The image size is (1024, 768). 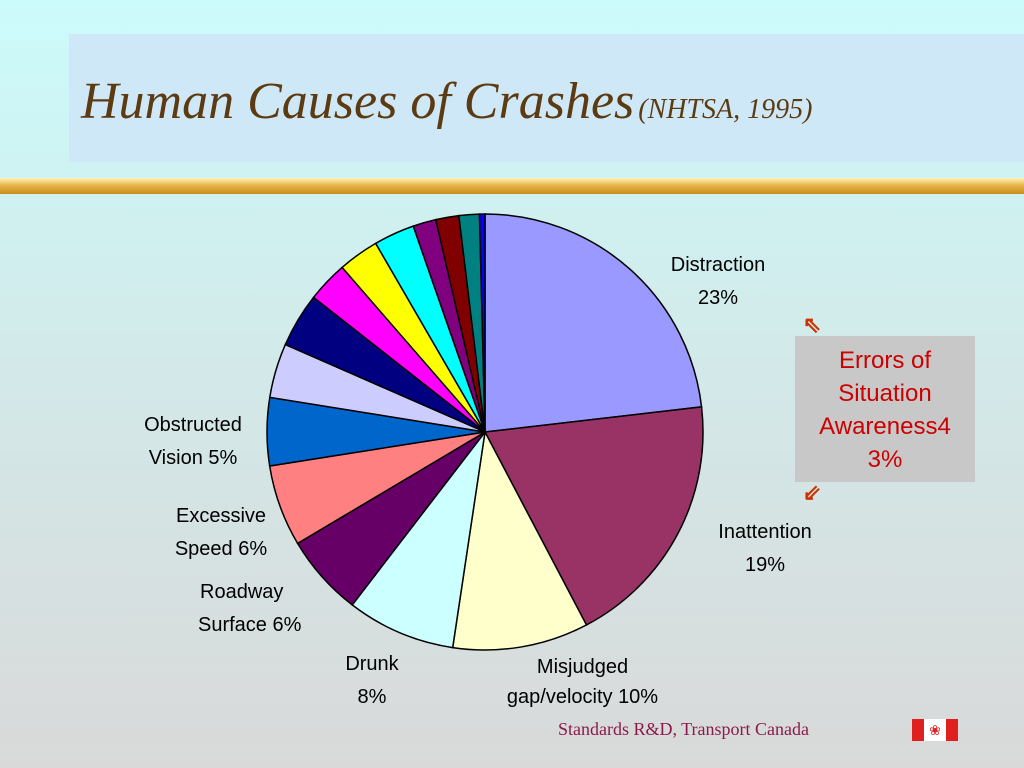 What do you see at coordinates (582, 682) in the screenshot?
I see `label-misjudged: Misjudged gap/velocity 10%` at bounding box center [582, 682].